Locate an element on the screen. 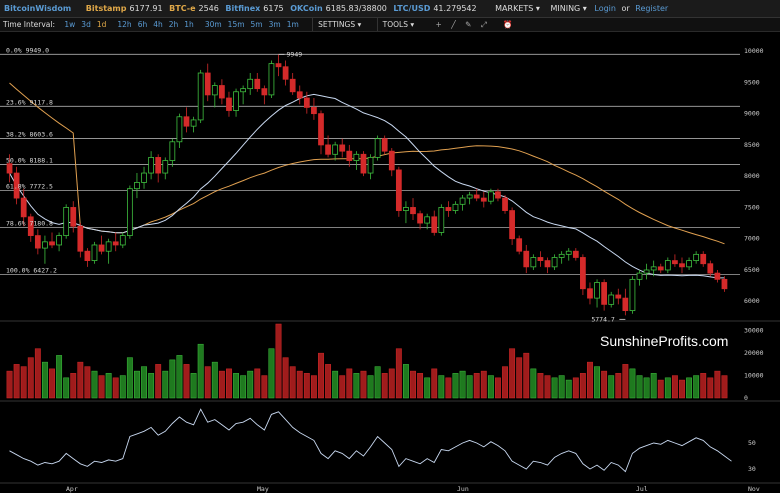  ticker-btce: BTC-e is located at coordinates (182, 8).